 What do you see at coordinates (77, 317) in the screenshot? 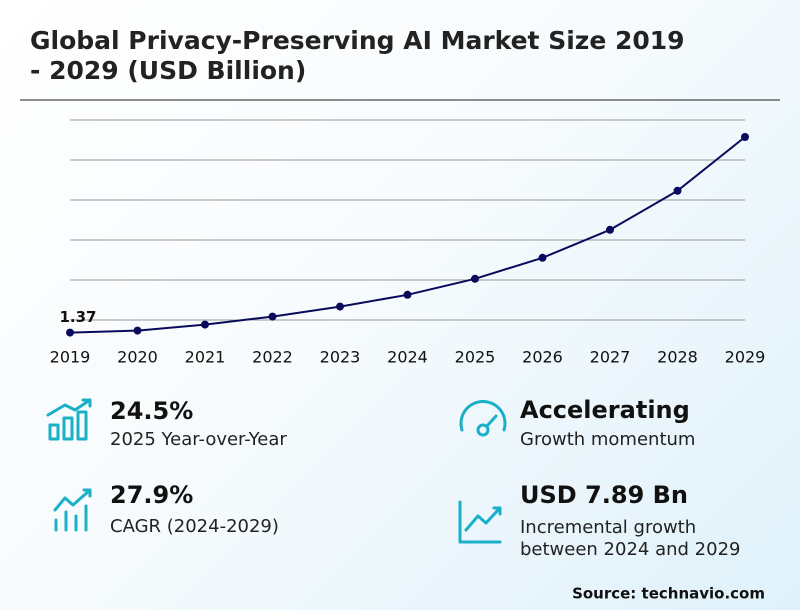
I see `value-label: 1.37` at bounding box center [77, 317].